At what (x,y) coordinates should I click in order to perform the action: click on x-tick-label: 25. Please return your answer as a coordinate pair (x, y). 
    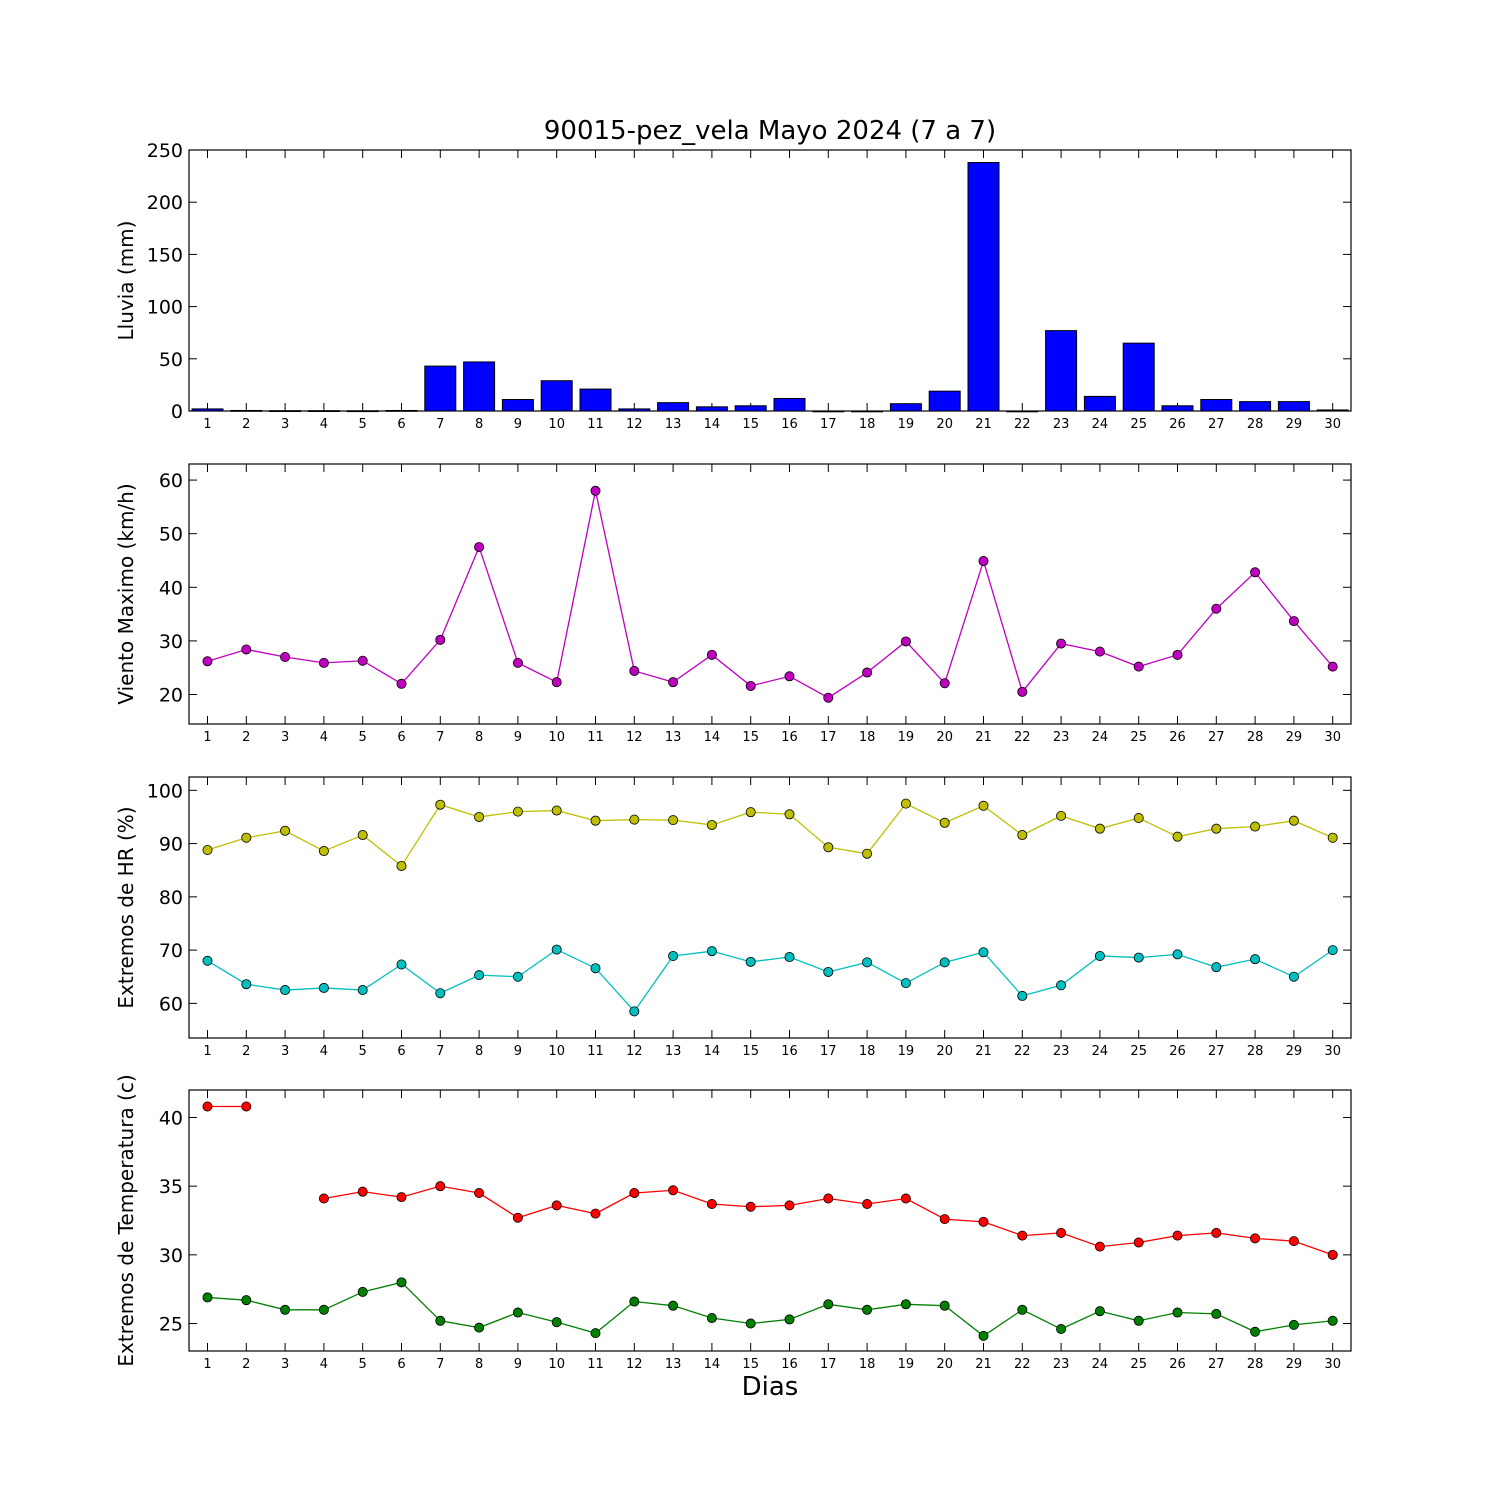
    Looking at the image, I should click on (1138, 424).